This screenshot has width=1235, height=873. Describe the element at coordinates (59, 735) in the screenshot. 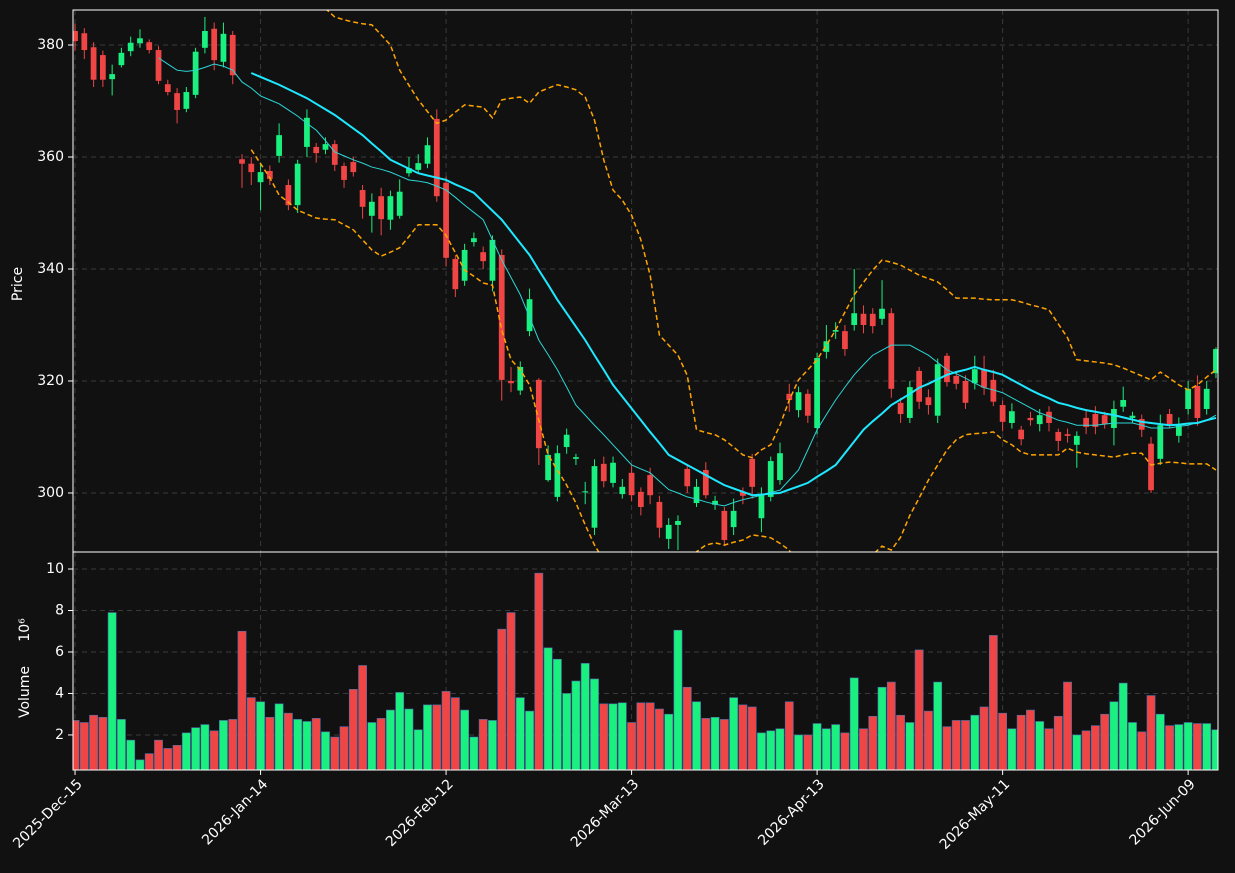

I see `y-tick-label: 2` at that location.